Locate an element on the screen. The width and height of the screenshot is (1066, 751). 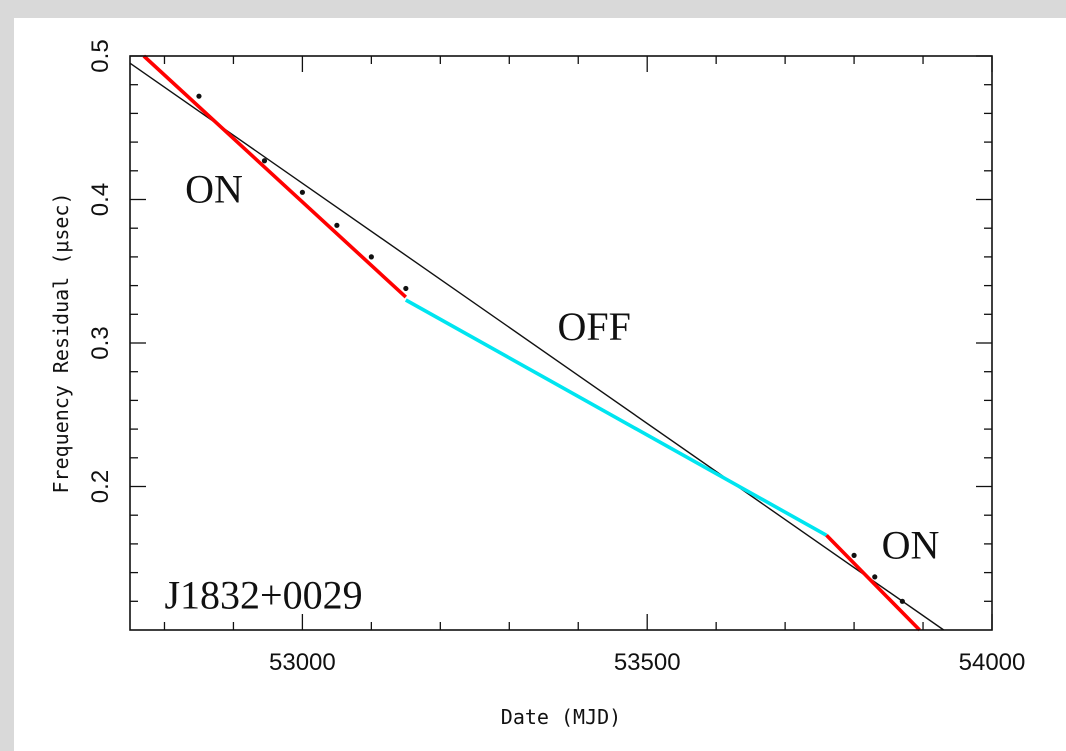
y-tick-label: 0.5 is located at coordinates (100, 55).